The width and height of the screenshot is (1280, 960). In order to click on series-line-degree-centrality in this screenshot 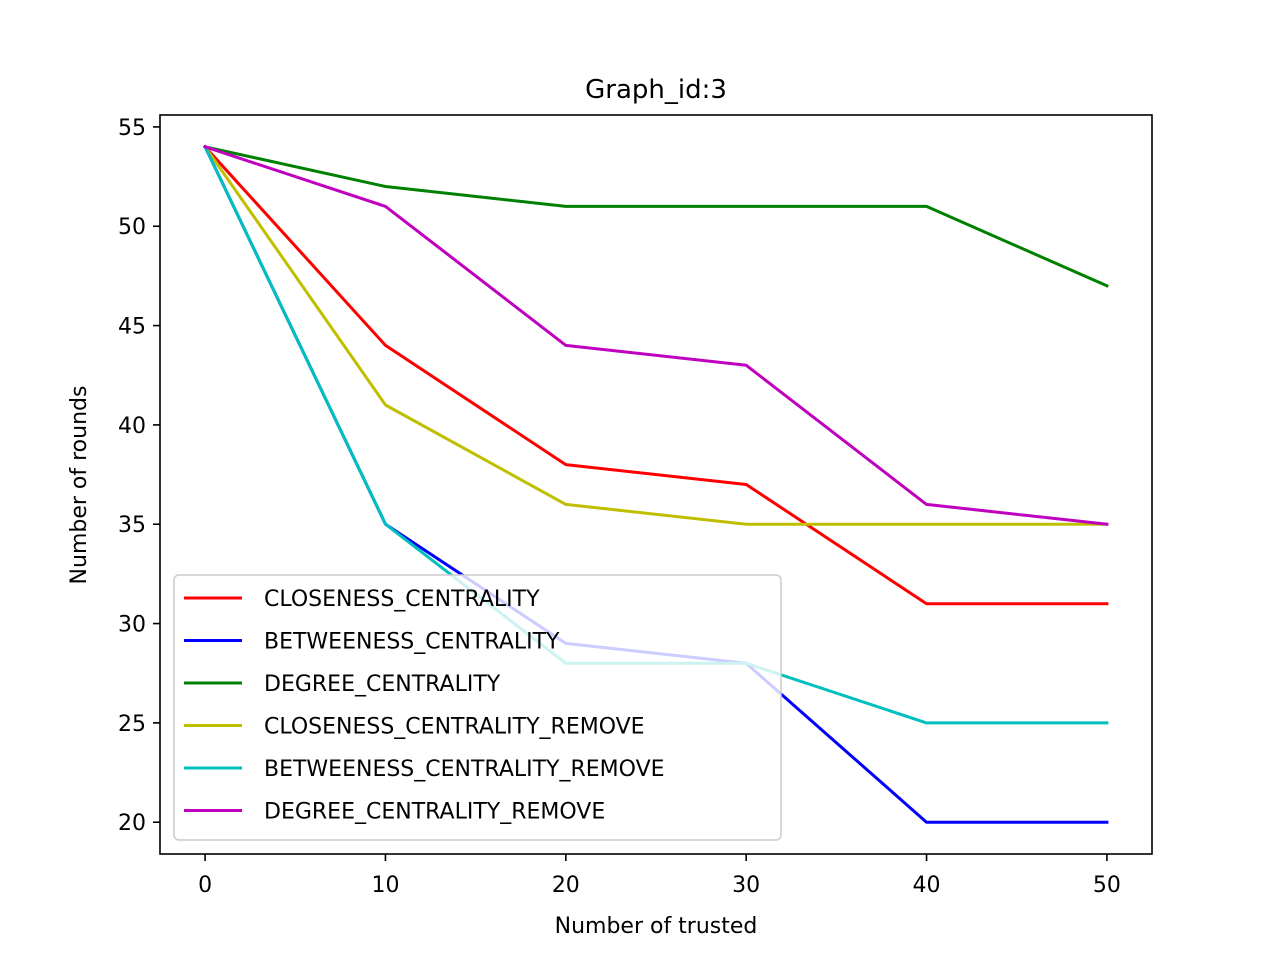, I will do `click(656, 216)`.